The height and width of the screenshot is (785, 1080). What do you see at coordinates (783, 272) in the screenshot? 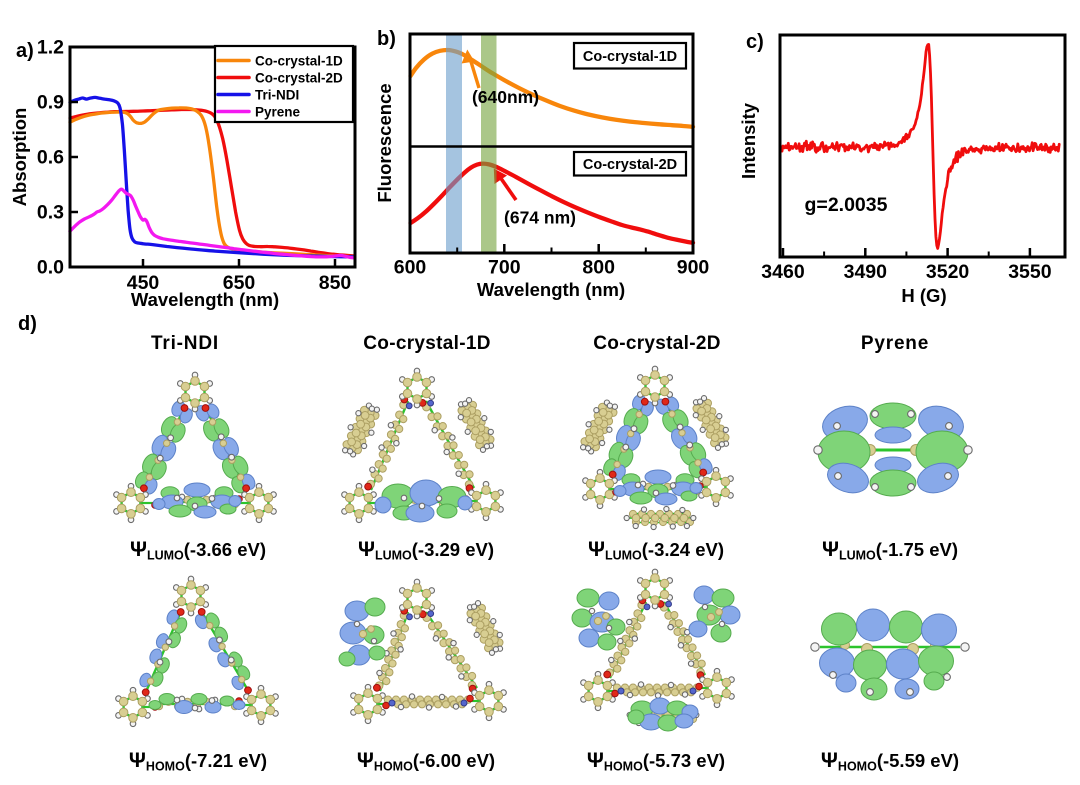
I see `svg-text: 3460` at bounding box center [783, 272].